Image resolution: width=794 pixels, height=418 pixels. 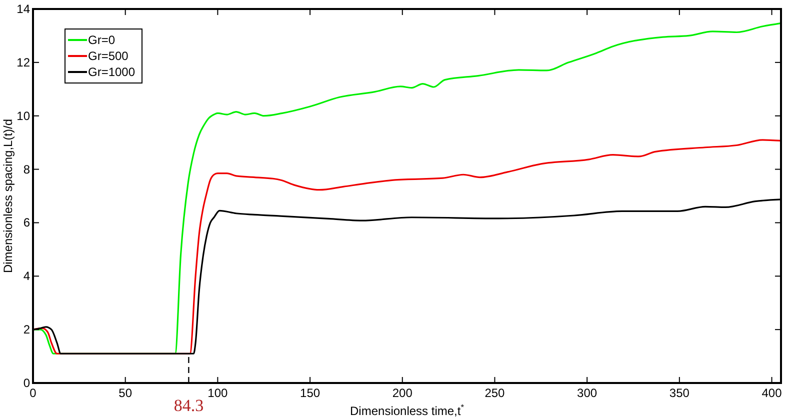 I want to click on x-axis-title: Dimensionless time,t$^{*}$, so click(x=407, y=410).